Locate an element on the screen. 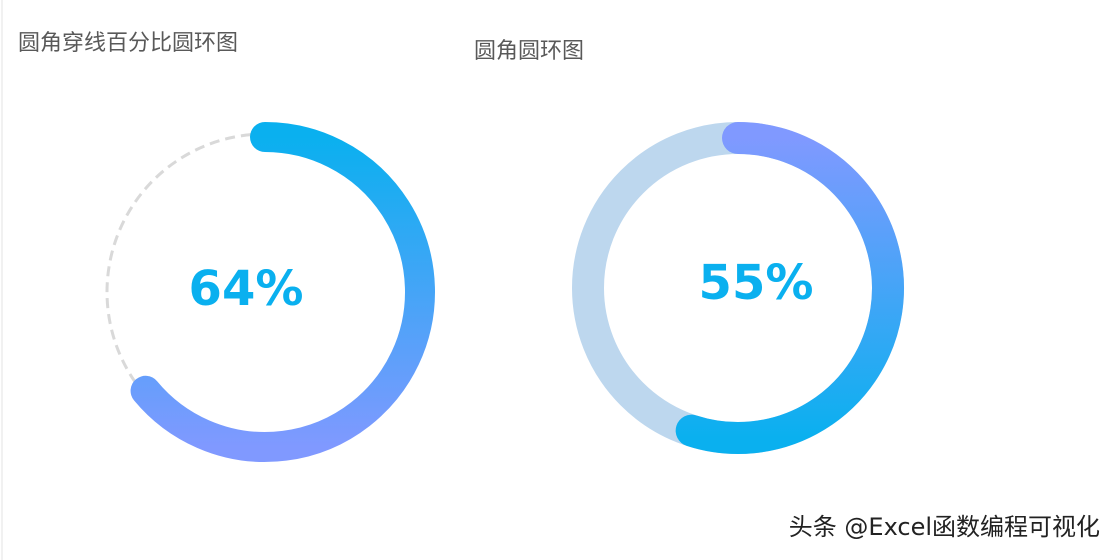 The width and height of the screenshot is (1115, 560). chart-title: 圆角穿线百分比圆环图 is located at coordinates (128, 43).